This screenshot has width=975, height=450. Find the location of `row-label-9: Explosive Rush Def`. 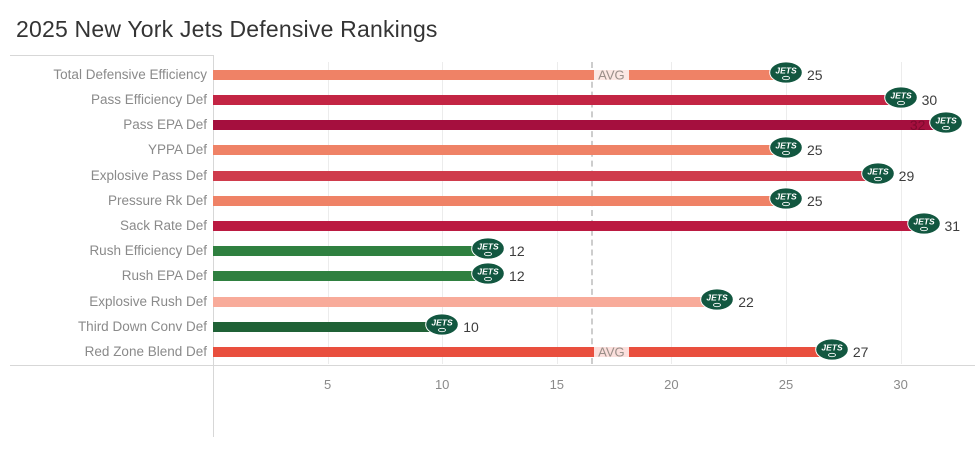

row-label-9: Explosive Rush Def is located at coordinates (148, 301).